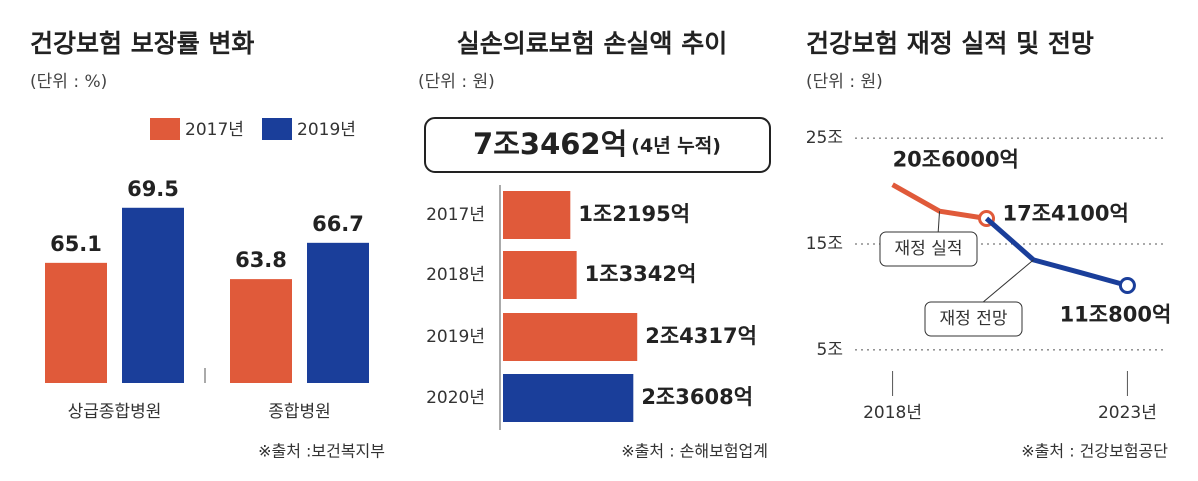 This screenshot has width=1198, height=481. Describe the element at coordinates (892, 413) in the screenshot. I see `x-tick-label: 2018년` at that location.